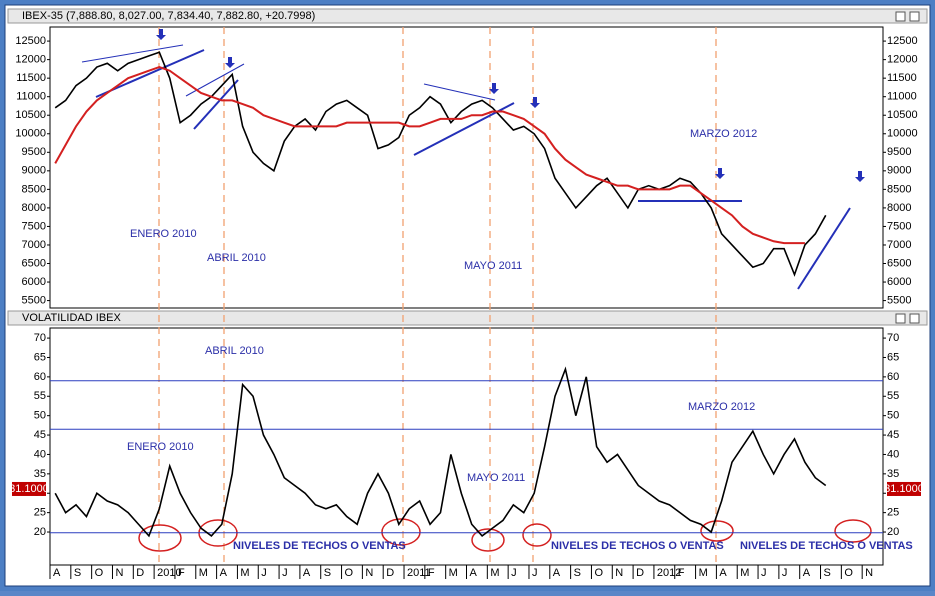 This screenshot has width=935, height=596. Describe the element at coordinates (496, 478) in the screenshot. I see `annotation: MAYO 2011` at that location.